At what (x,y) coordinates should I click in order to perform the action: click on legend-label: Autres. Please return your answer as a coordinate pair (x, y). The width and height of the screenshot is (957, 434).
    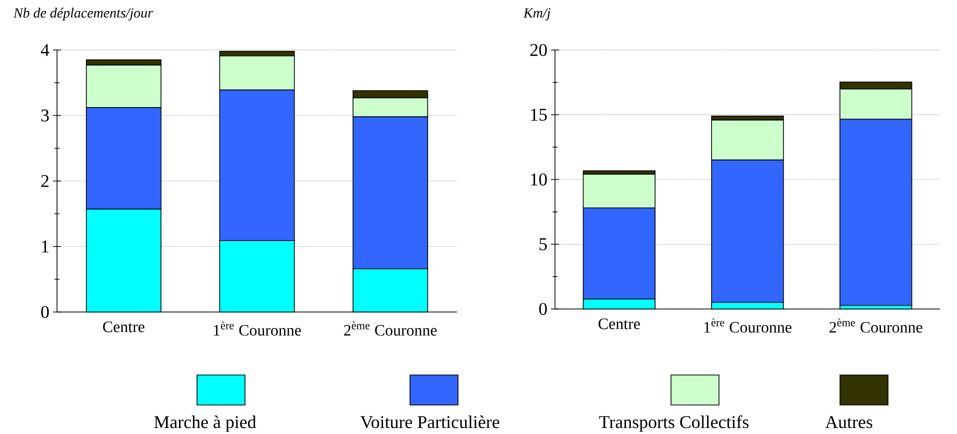
    Looking at the image, I should click on (848, 422).